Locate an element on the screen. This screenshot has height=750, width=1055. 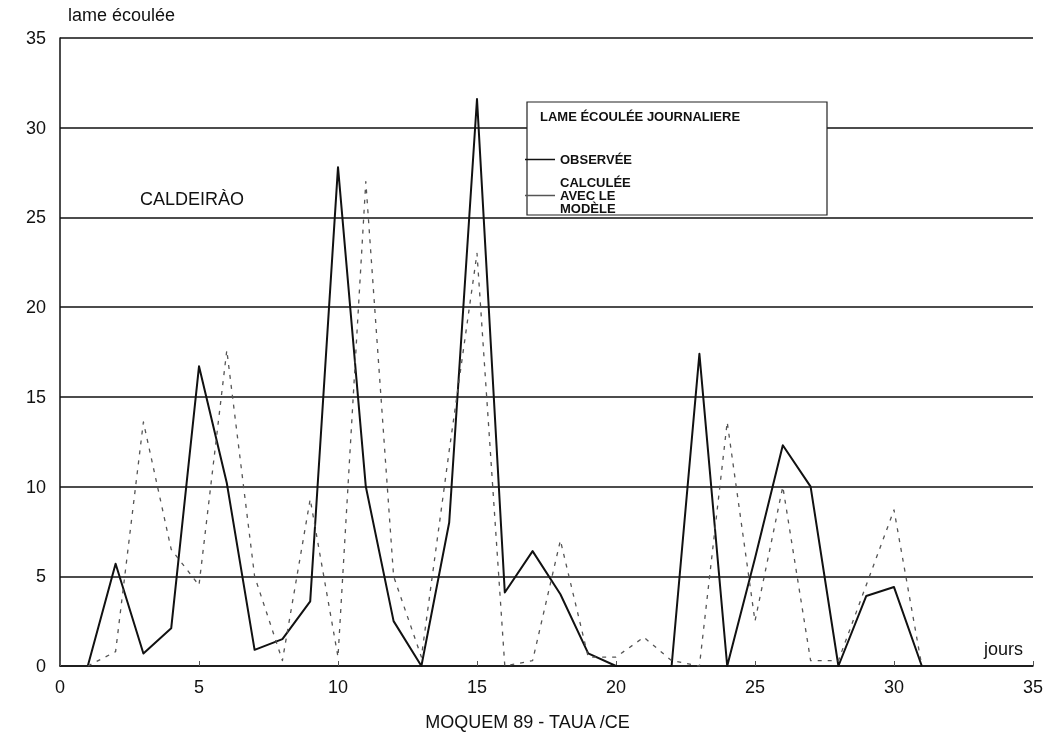
x-axis-title: jours is located at coordinates (1002, 649).